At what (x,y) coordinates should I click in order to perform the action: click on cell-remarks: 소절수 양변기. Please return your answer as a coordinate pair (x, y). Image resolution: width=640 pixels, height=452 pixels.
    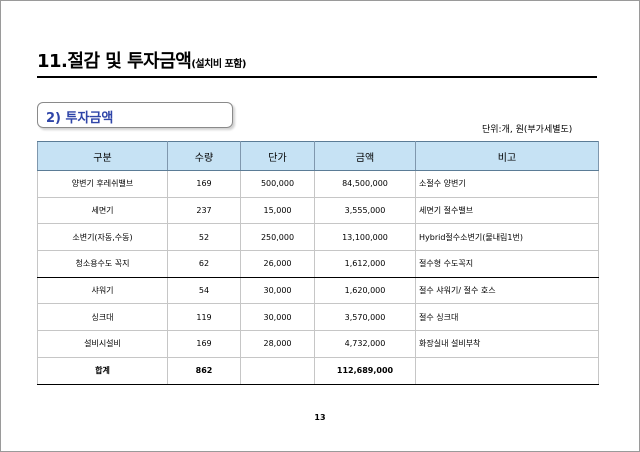
    Looking at the image, I should click on (507, 184).